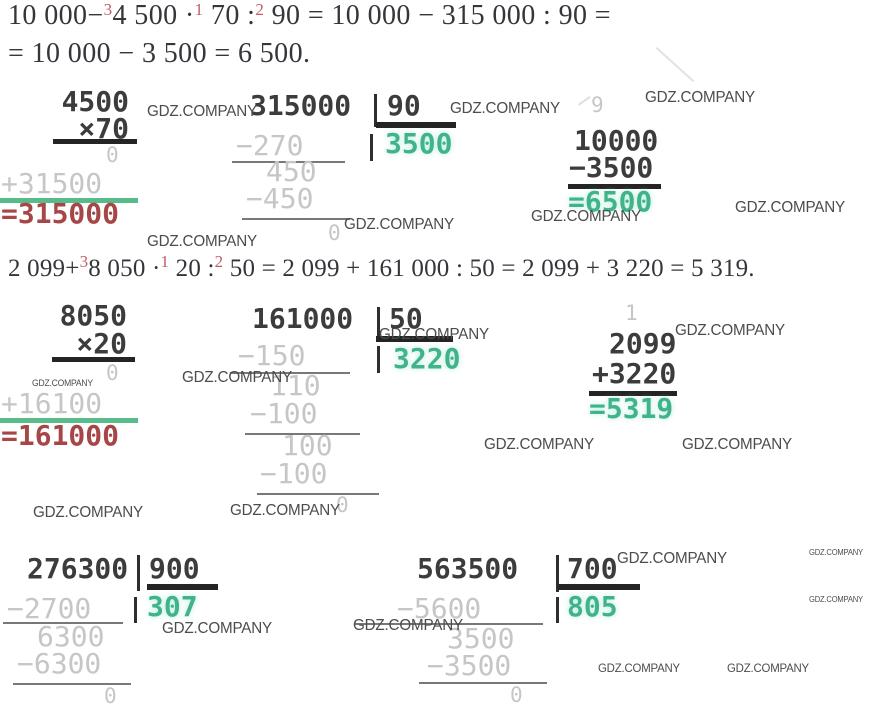 This screenshot has height=719, width=889. I want to click on expression-line-2: = 10 000 − 3 500 = 6 500., so click(159, 53).